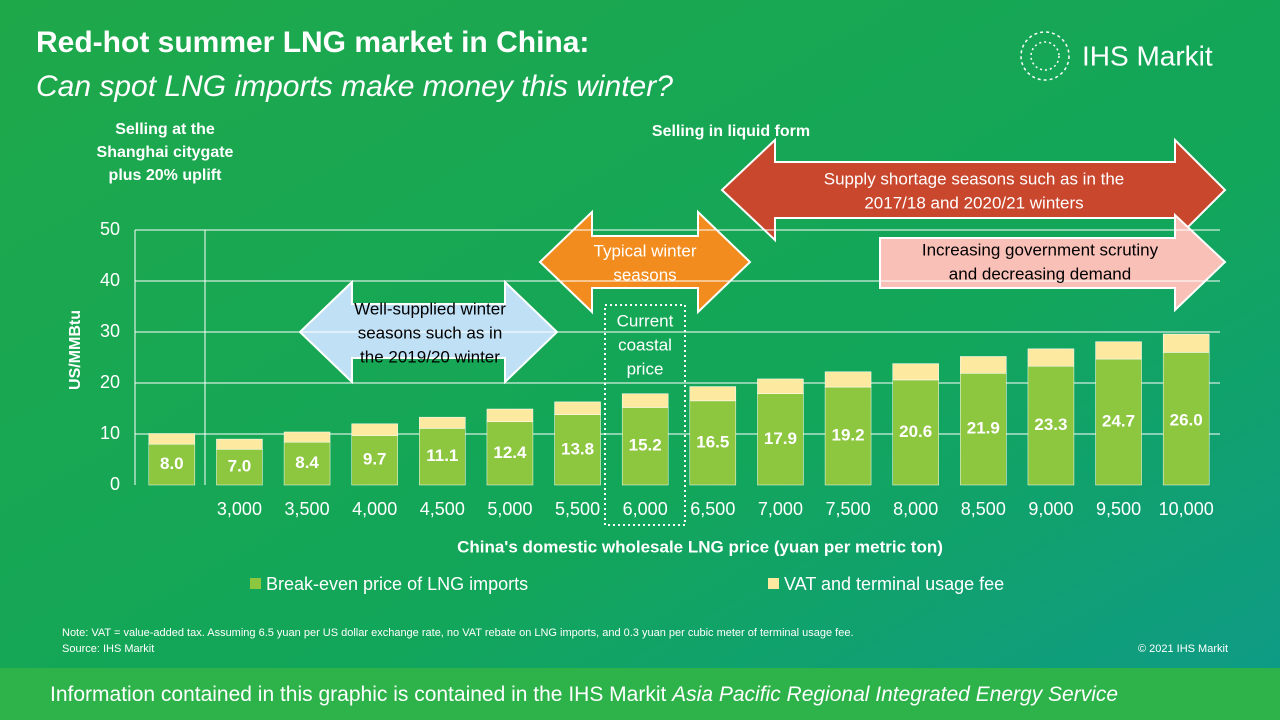 The height and width of the screenshot is (720, 1280). What do you see at coordinates (430, 332) in the screenshot?
I see `well-supplied-text: seasons such as in` at bounding box center [430, 332].